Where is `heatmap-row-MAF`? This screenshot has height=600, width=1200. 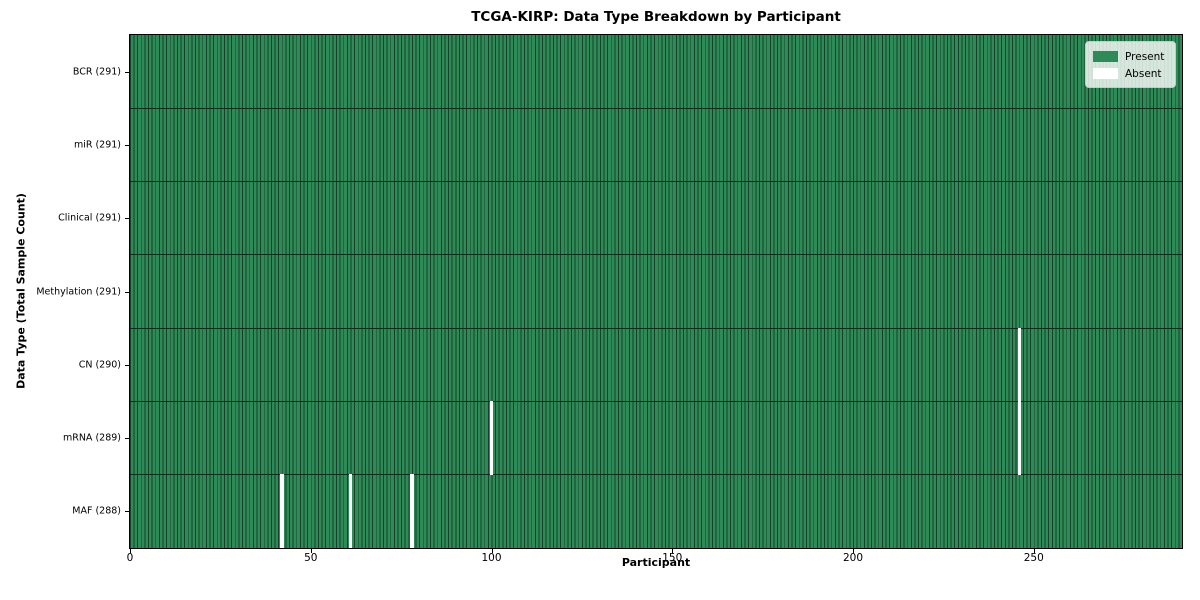
heatmap-row-MAF is located at coordinates (656, 511).